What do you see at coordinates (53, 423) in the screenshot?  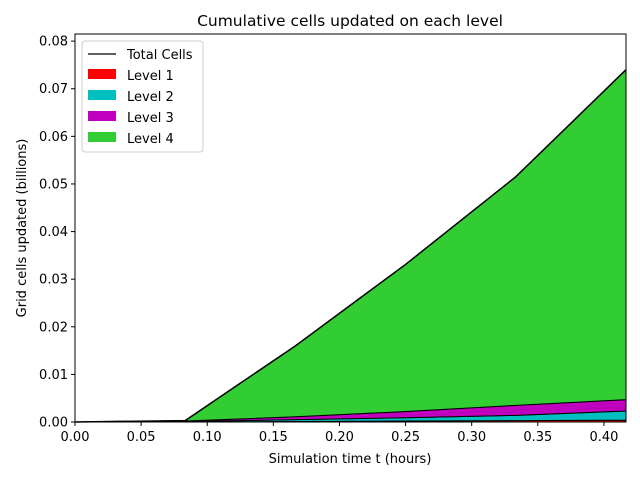 I see `y-tick-label: 0.00` at bounding box center [53, 423].